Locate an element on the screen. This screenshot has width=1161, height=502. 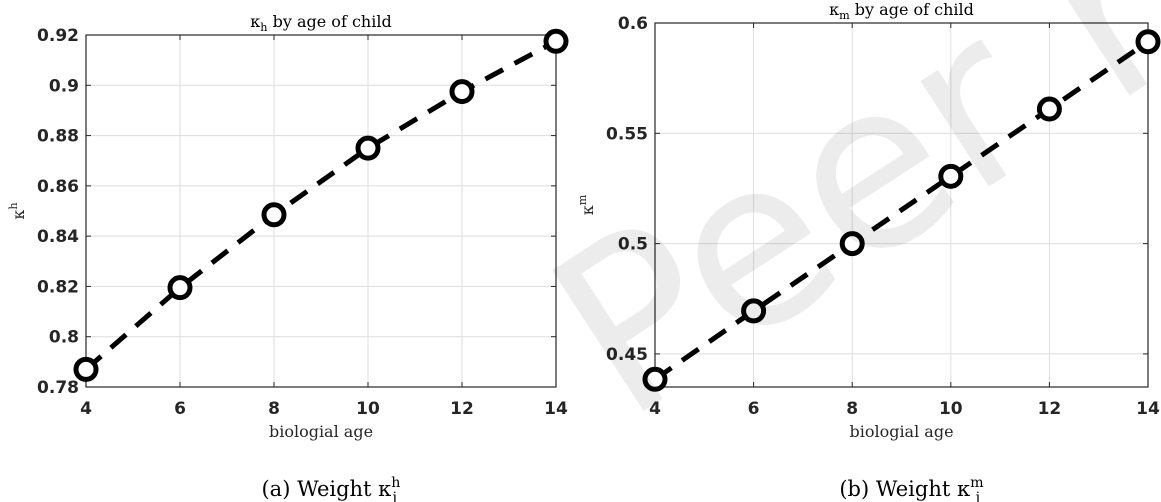
figure-caption: (b) Weight κm j is located at coordinates (911, 488).